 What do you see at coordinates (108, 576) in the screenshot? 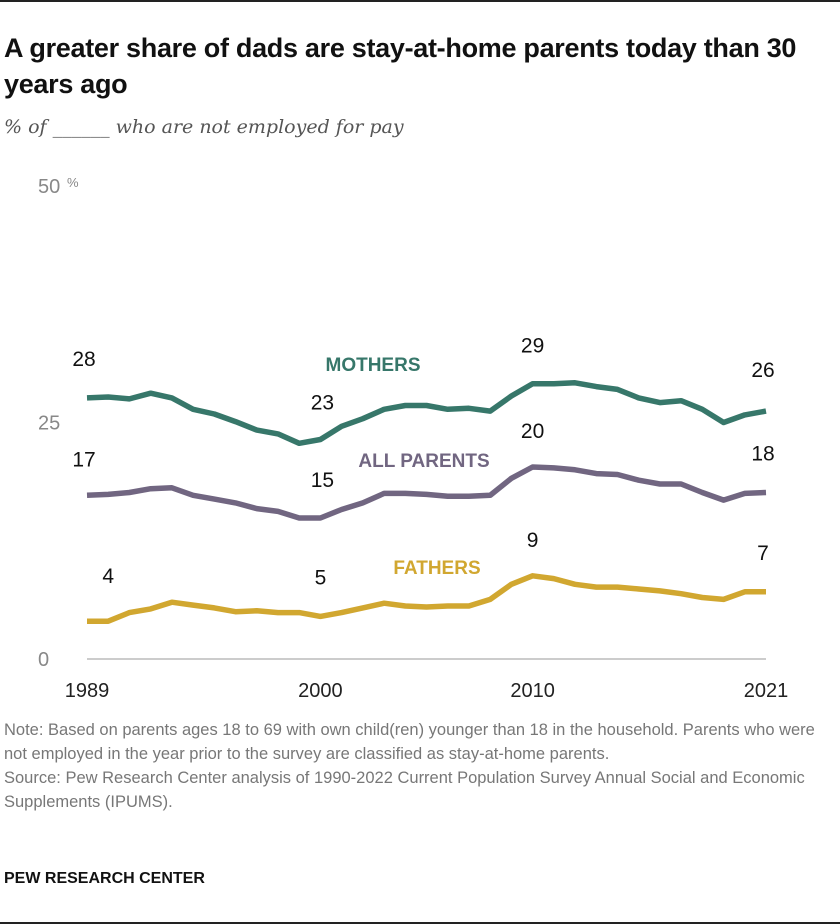
I see `data-label: 4` at bounding box center [108, 576].